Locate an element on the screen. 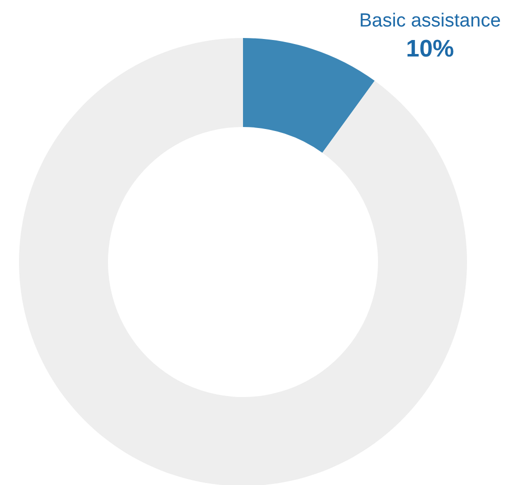  data-label: 10% is located at coordinates (430, 49).